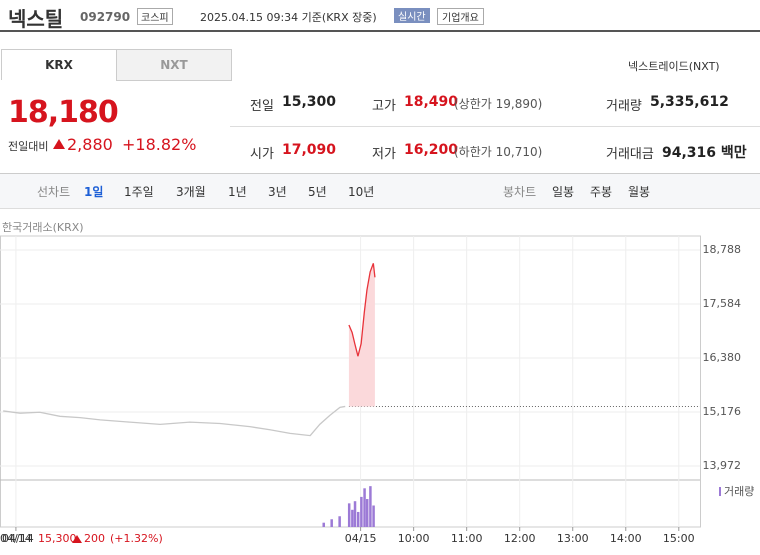  Describe the element at coordinates (431, 150) in the screenshot. I see `quote-value: 16,200` at that location.